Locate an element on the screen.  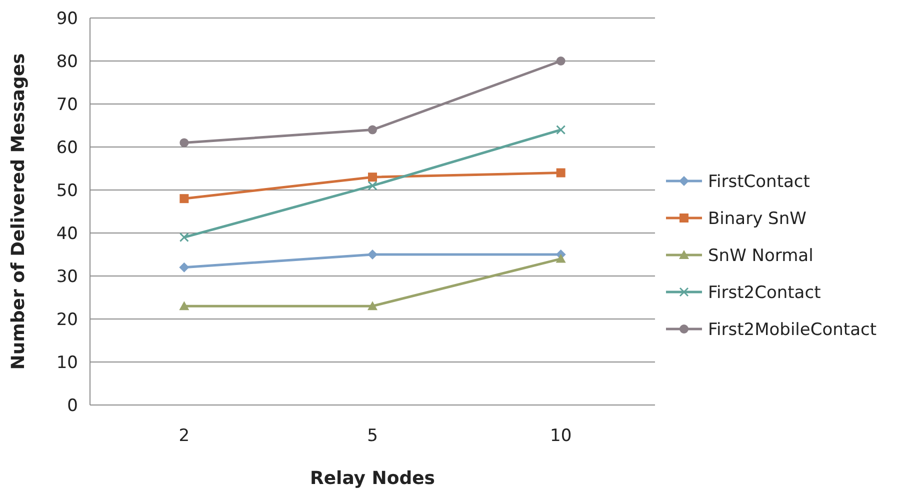
legend-label: SnW Normal is located at coordinates (761, 256).